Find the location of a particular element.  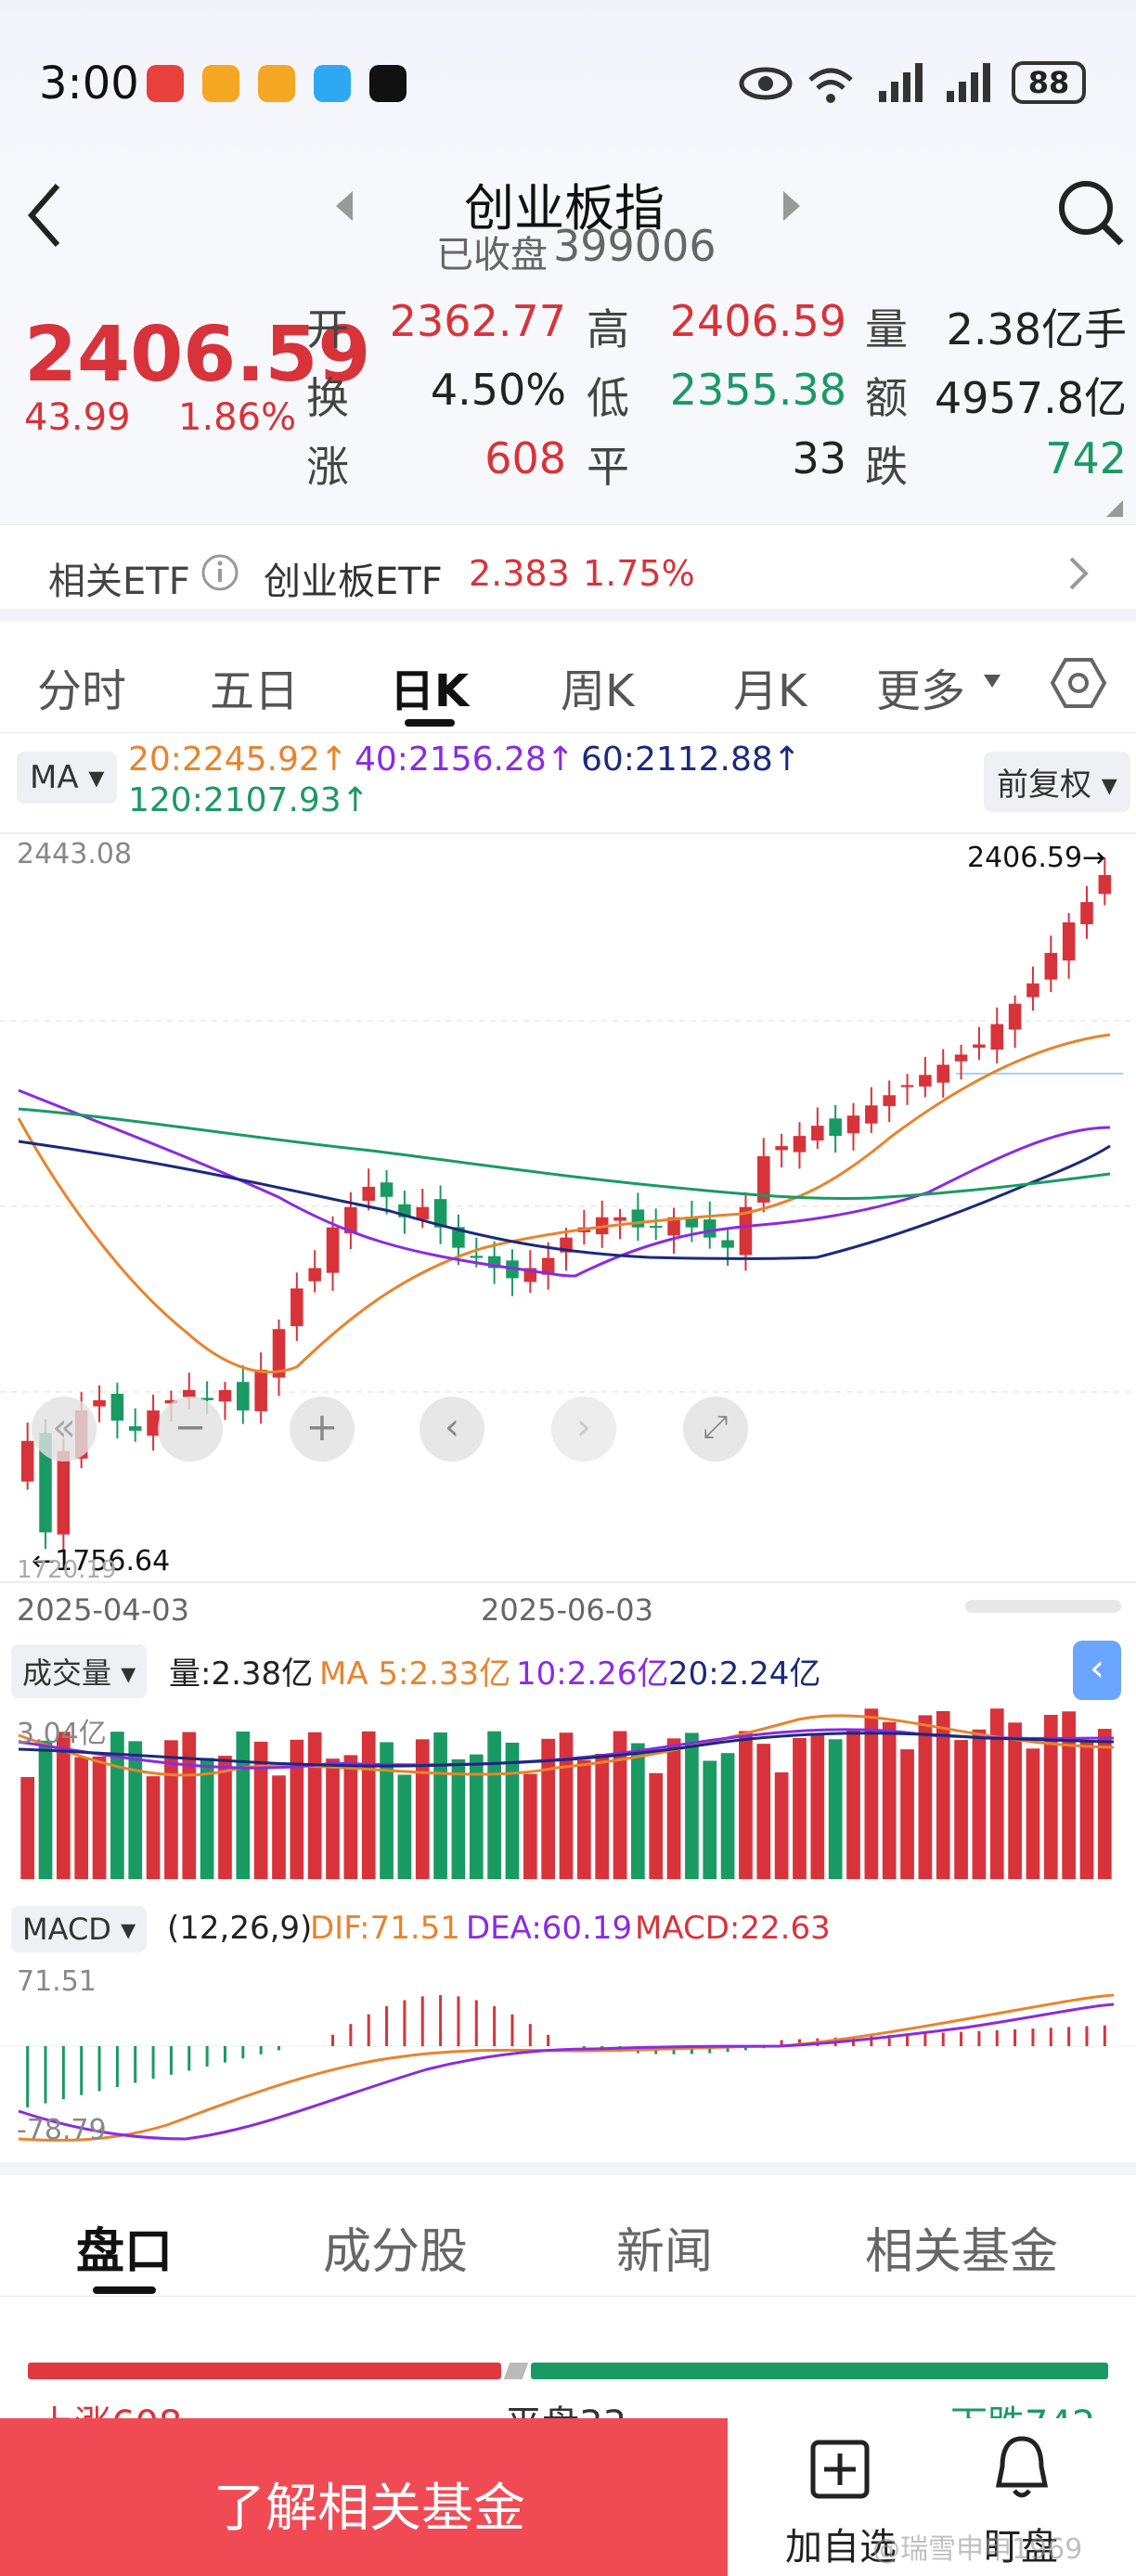

tab-constituents: 成分股 is located at coordinates (396, 2252).